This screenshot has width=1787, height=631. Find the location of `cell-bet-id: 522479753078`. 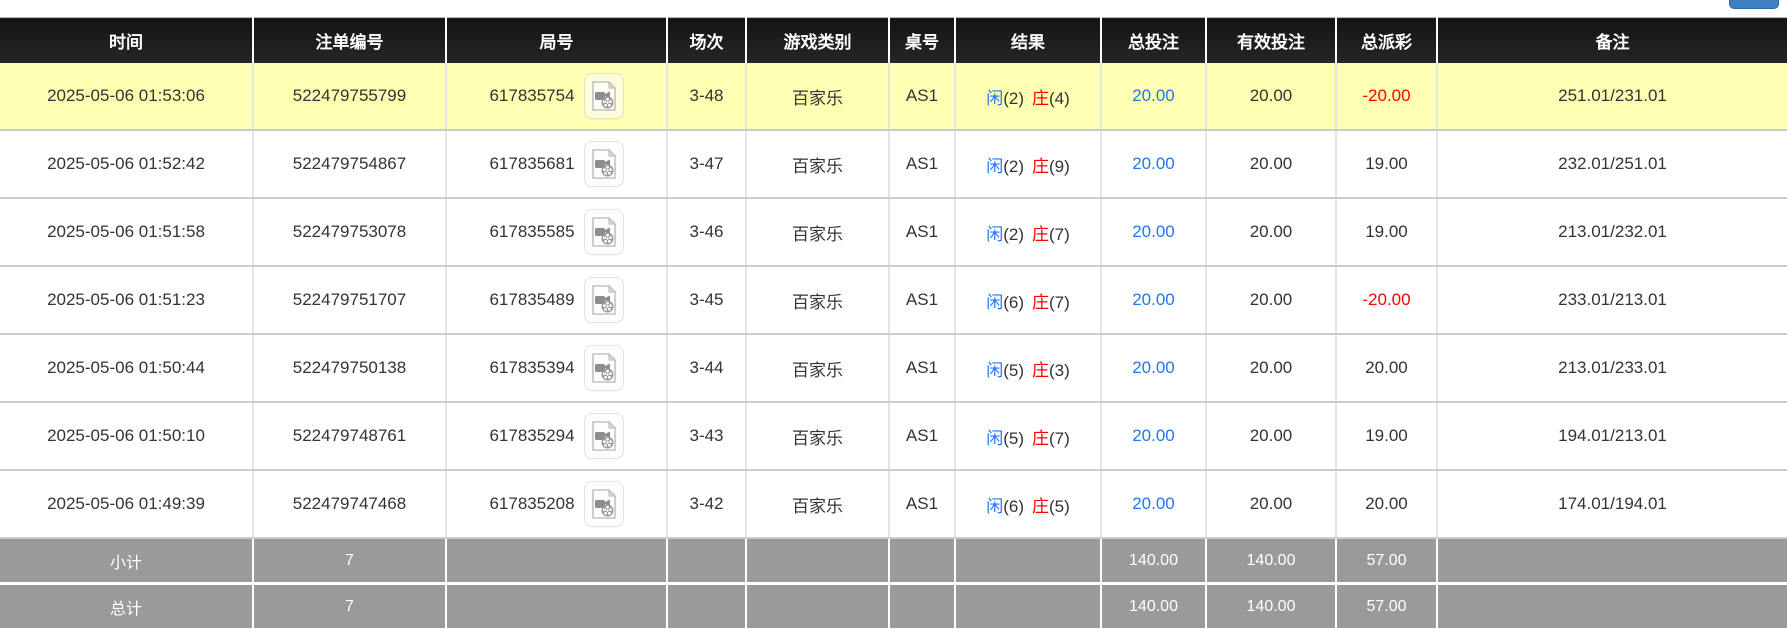

cell-bet-id: 522479753078 is located at coordinates (350, 232).